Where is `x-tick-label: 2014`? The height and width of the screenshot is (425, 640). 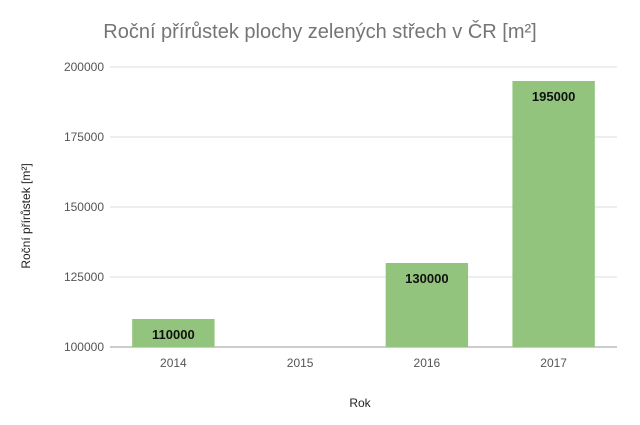
x-tick-label: 2014 is located at coordinates (173, 363).